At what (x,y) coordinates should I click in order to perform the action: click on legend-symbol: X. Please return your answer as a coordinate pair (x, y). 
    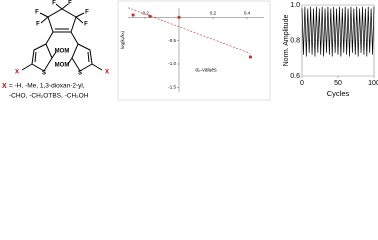
    Looking at the image, I should click on (4, 86).